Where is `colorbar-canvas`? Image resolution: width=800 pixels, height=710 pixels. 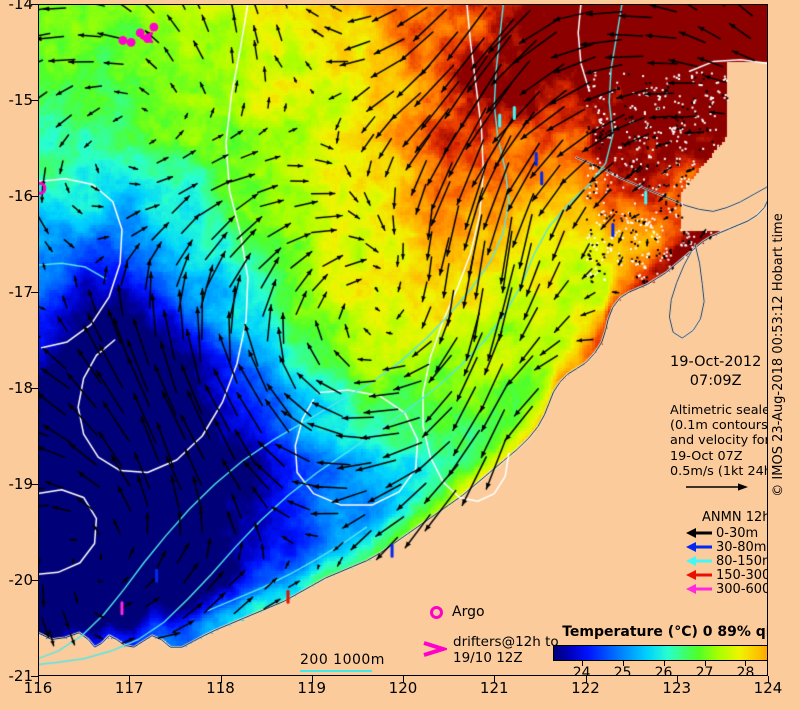
colorbar-canvas is located at coordinates (661, 653).